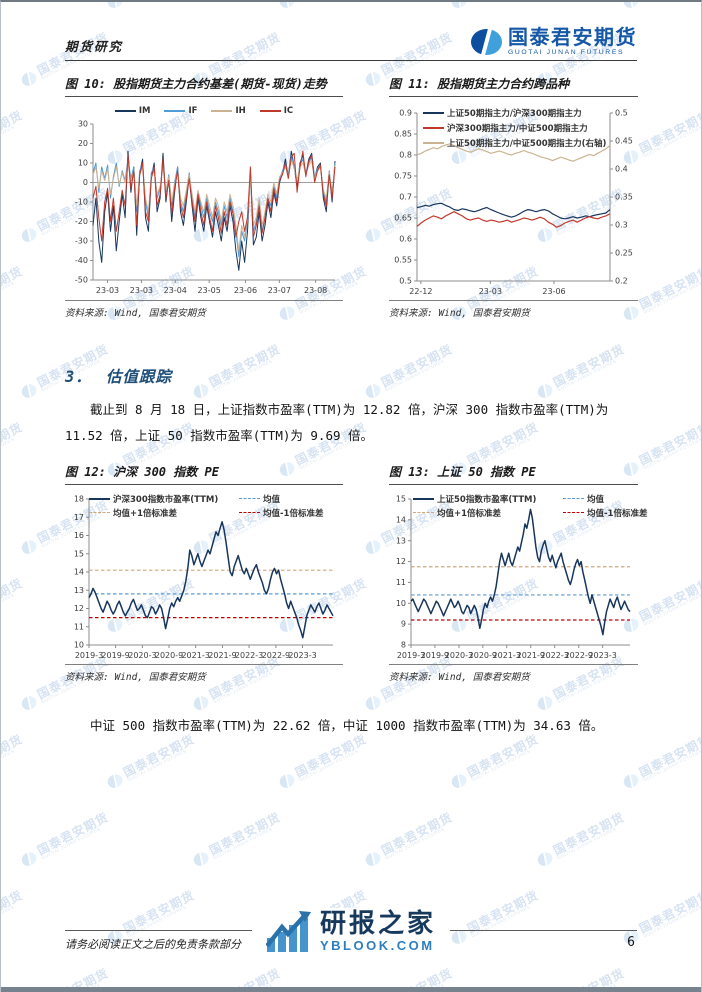  What do you see at coordinates (206, 506) in the screenshot?
I see `figure-12-legend: 沪深300指数市盈率(TTM) 均值 均值+1倍标准差 均值-1倍标准差` at bounding box center [206, 506].